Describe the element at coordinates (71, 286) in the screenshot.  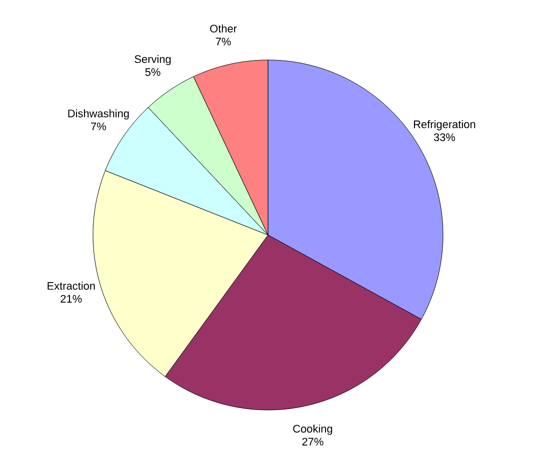
I see `slice-label: Extraction` at that location.